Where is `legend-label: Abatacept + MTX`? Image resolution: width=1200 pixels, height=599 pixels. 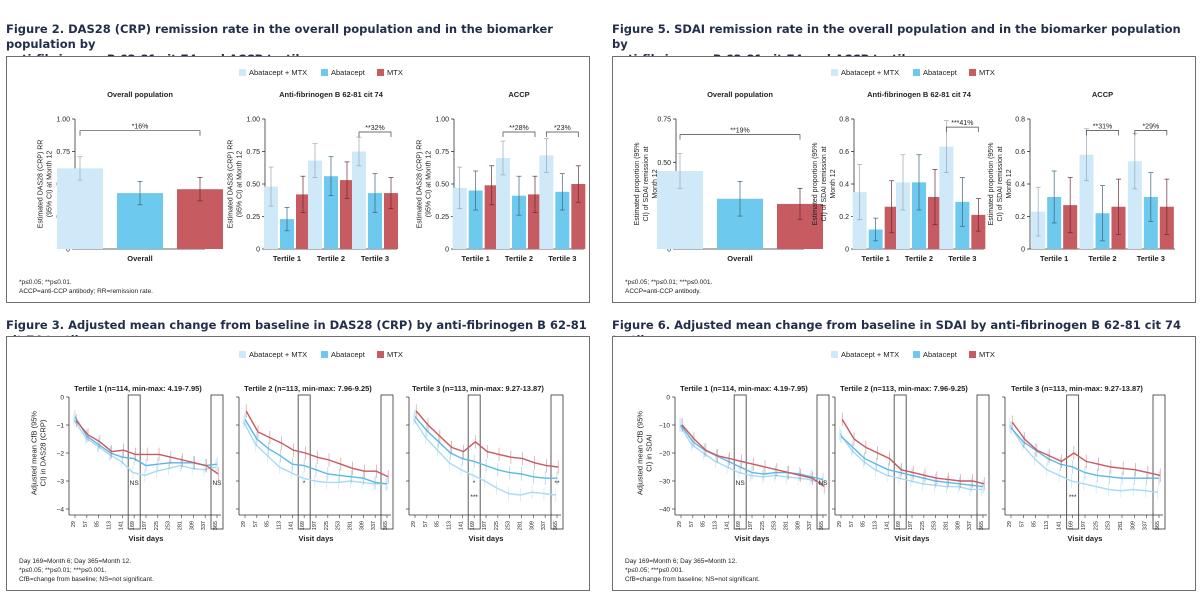
legend-label: Abatacept + MTX is located at coordinates (870, 354).